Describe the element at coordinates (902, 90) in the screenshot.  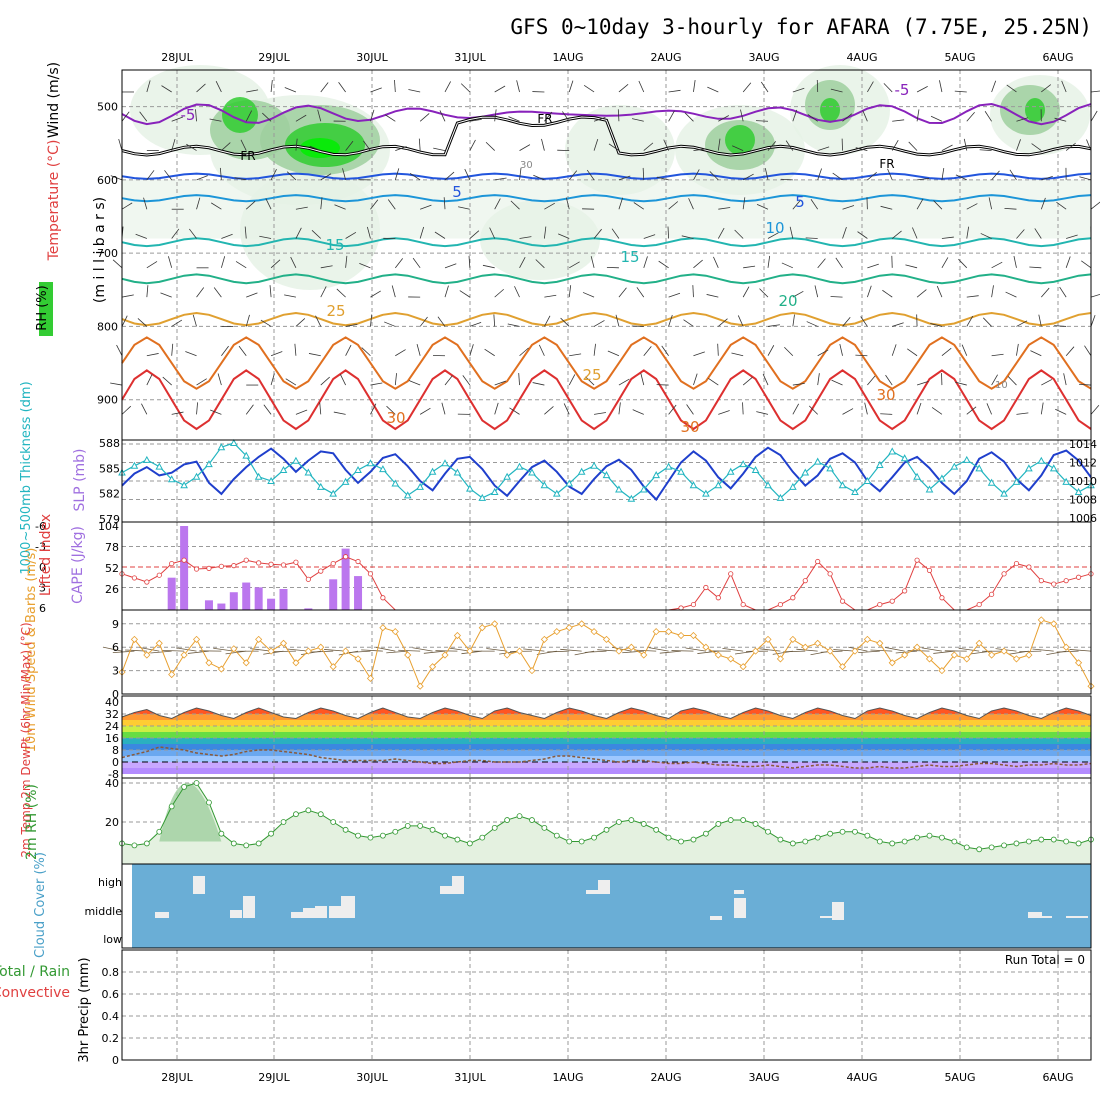
I see `temperature-contour-label: -5` at that location.